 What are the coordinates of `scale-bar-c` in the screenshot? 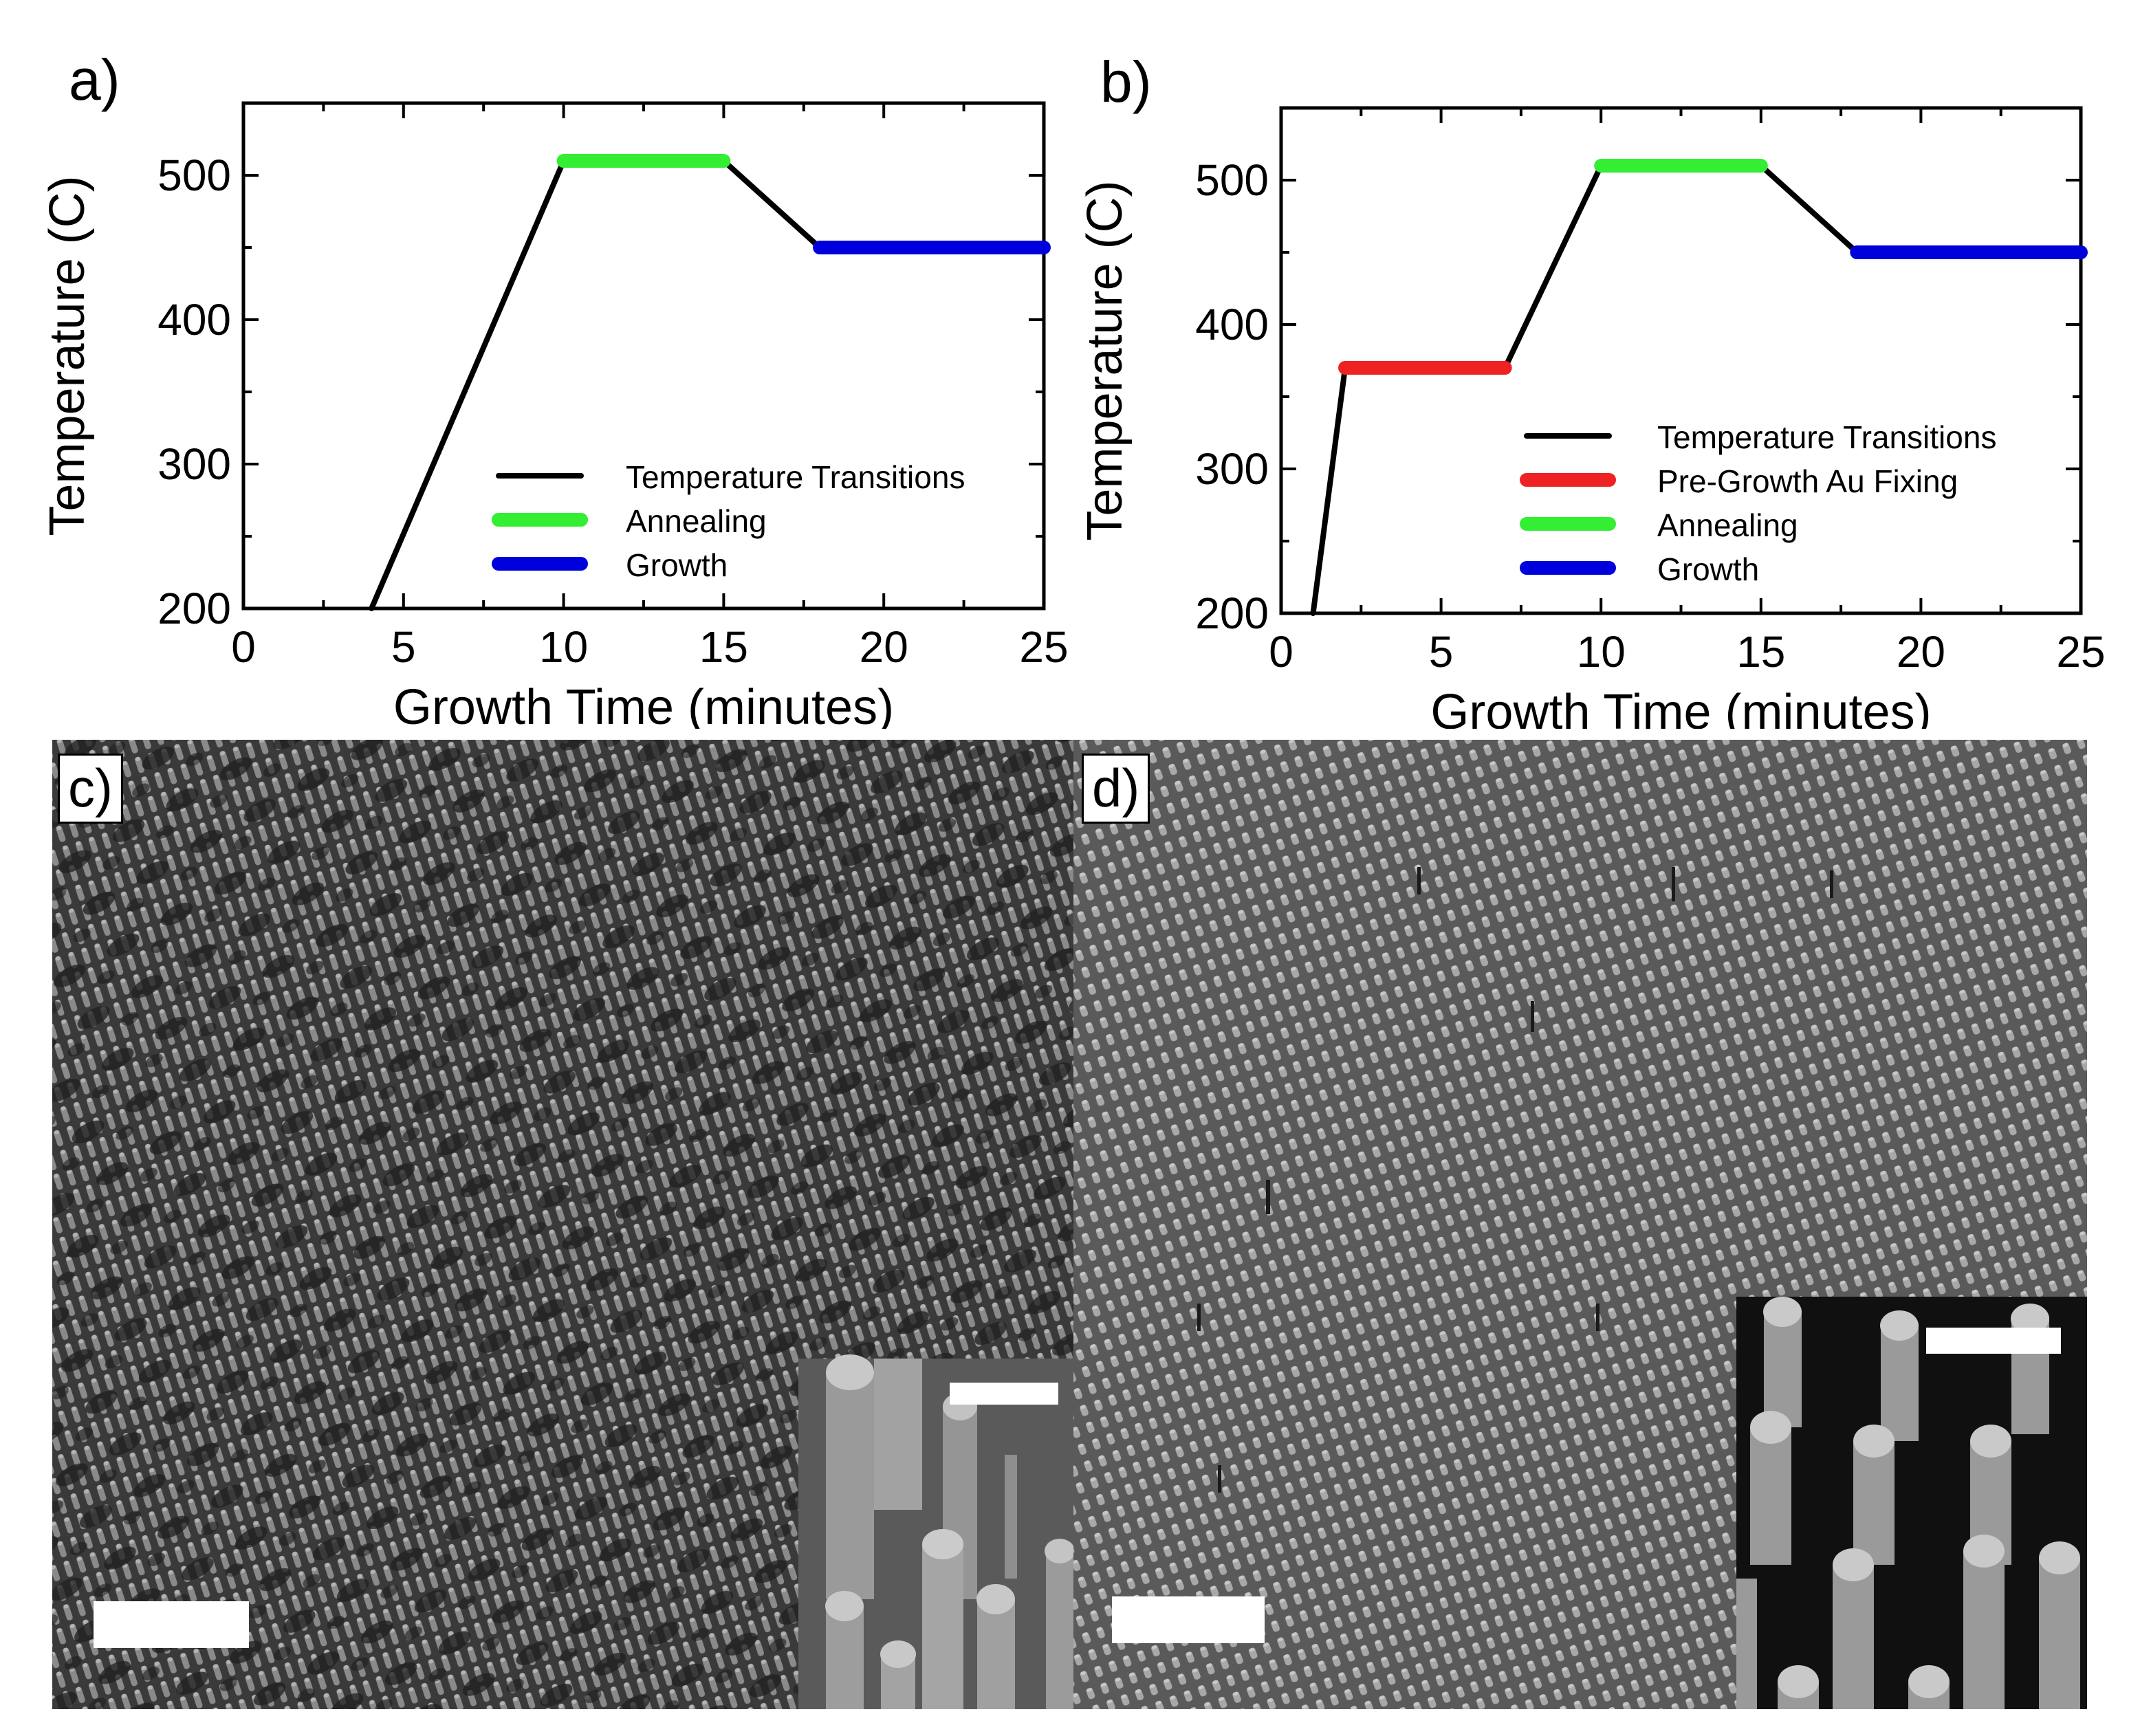 It's located at (171, 1624).